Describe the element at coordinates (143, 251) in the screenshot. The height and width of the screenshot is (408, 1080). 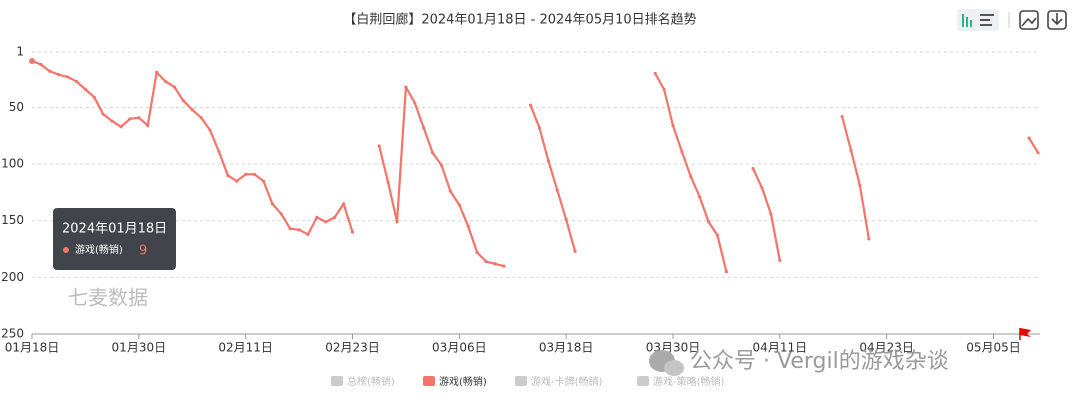
I see `tooltip-value: 9` at that location.